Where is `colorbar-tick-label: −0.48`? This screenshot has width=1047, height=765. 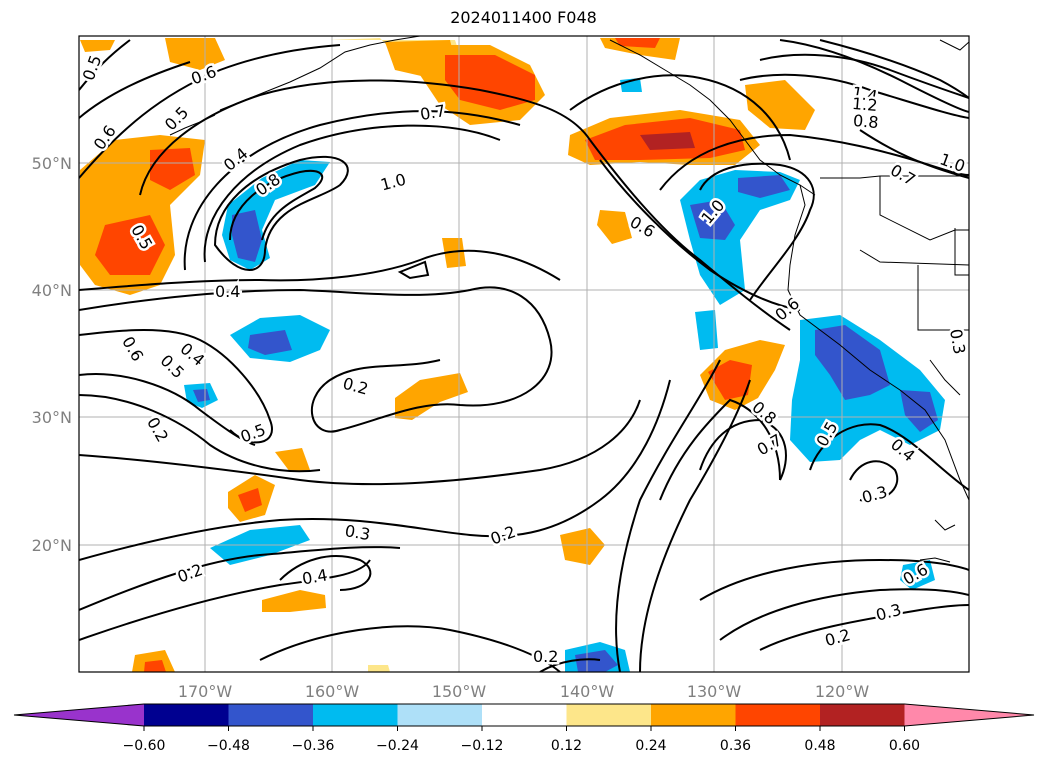 colorbar-tick-label: −0.48 is located at coordinates (228, 746).